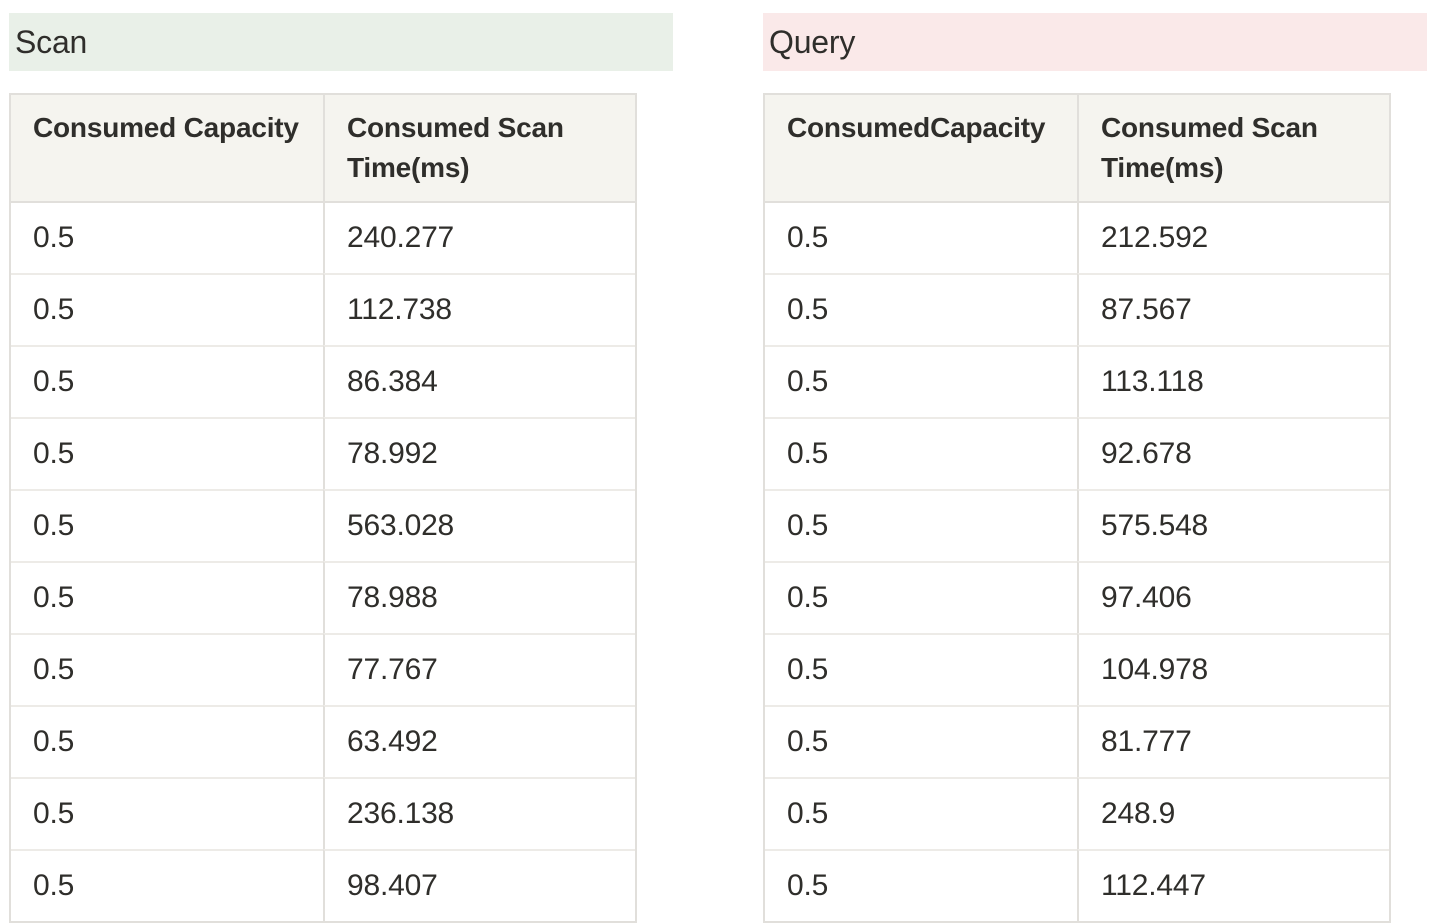  I want to click on table-row: 0.5 86.384, so click(323, 381).